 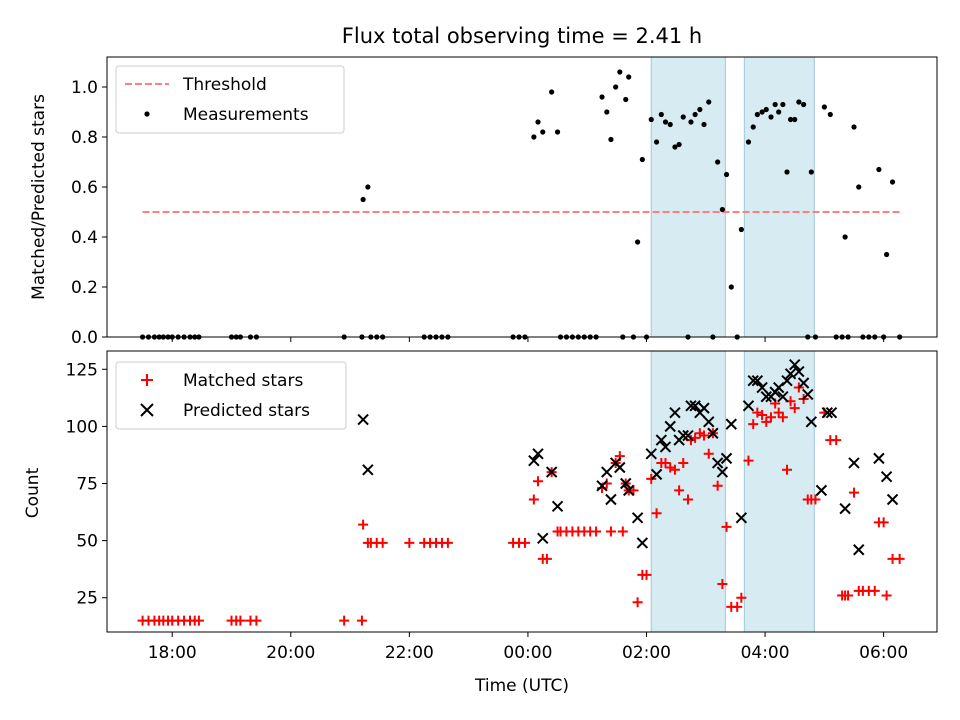 What do you see at coordinates (290, 653) in the screenshot?
I see `x-tick-label: 20:00` at bounding box center [290, 653].